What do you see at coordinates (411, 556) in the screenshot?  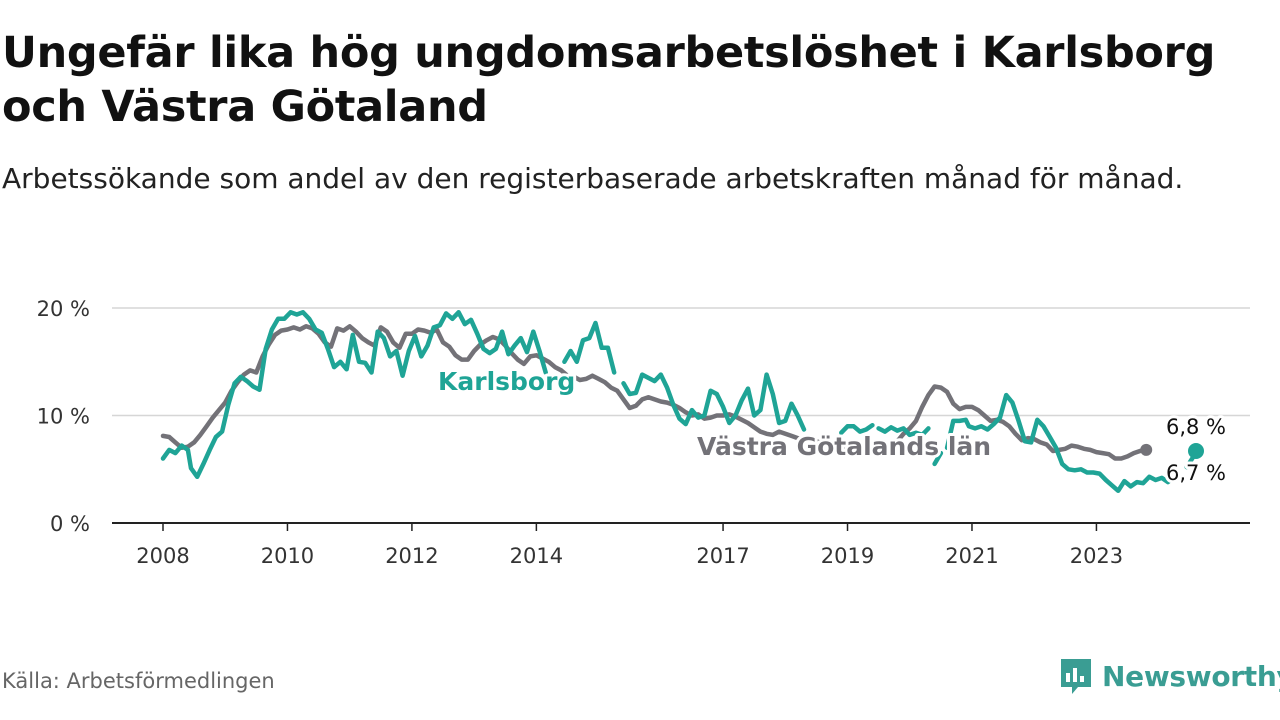 I see `x-tick-label: 2012` at bounding box center [411, 556].